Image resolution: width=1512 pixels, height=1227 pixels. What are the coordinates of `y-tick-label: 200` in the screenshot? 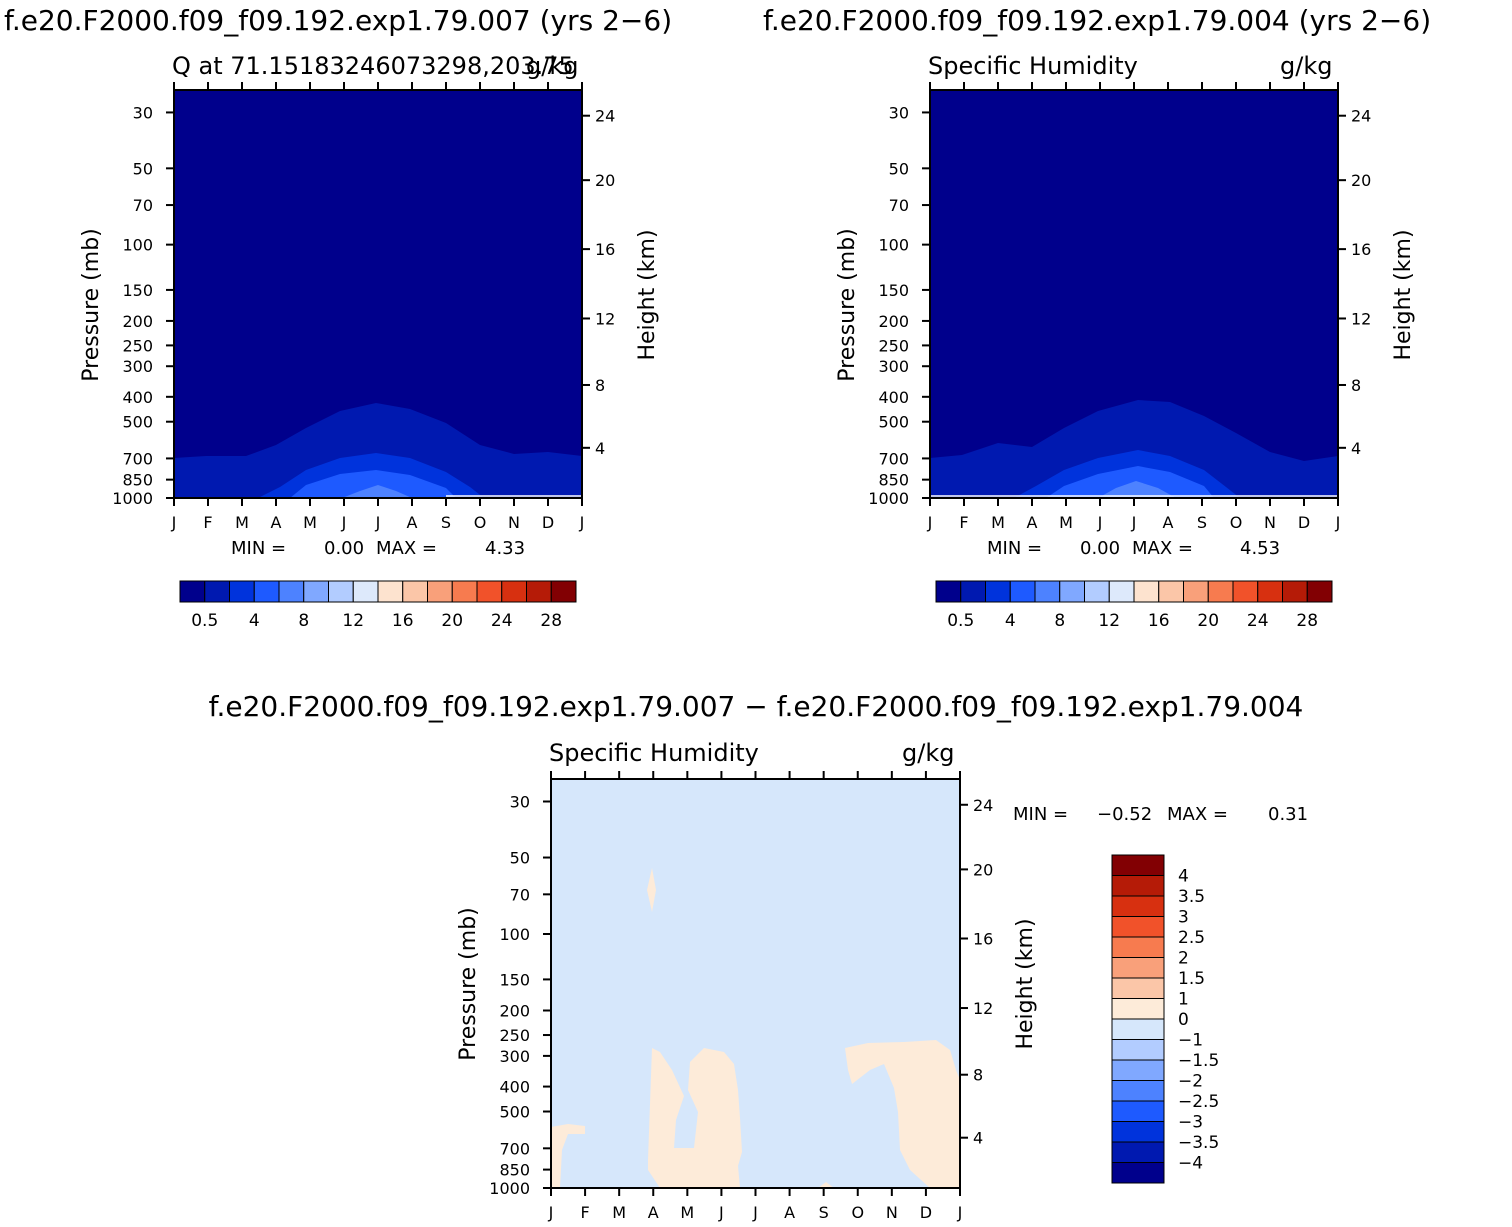 It's located at (137, 321).